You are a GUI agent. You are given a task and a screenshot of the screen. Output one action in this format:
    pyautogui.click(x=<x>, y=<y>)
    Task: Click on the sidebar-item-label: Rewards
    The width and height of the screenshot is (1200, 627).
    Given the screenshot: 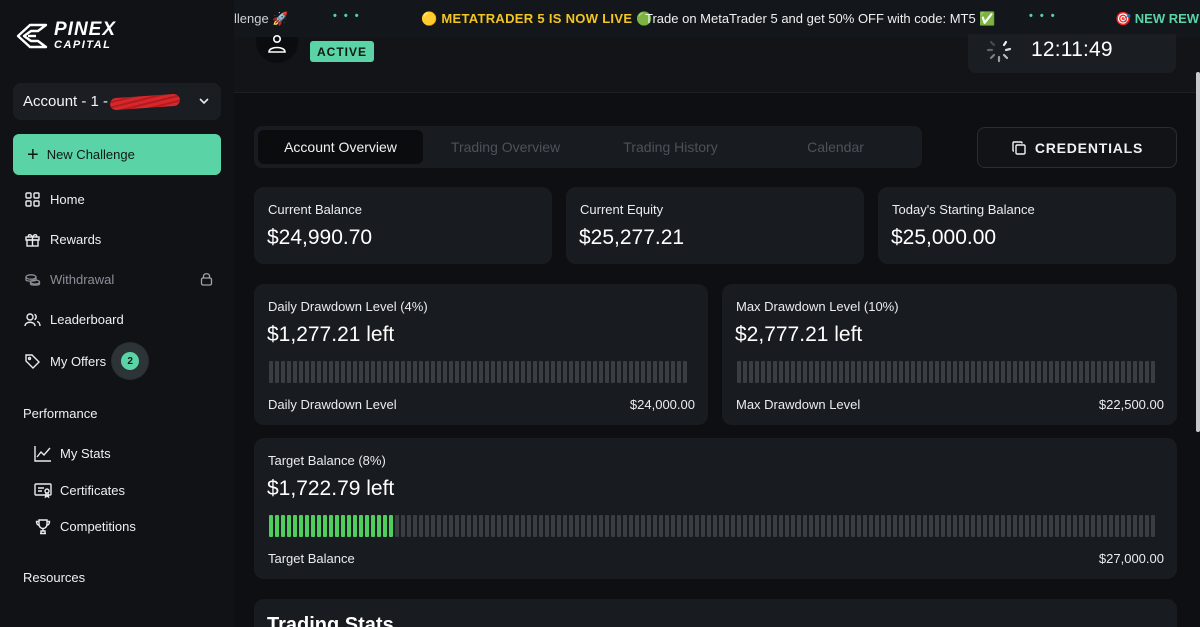 What is the action you would take?
    pyautogui.click(x=76, y=239)
    